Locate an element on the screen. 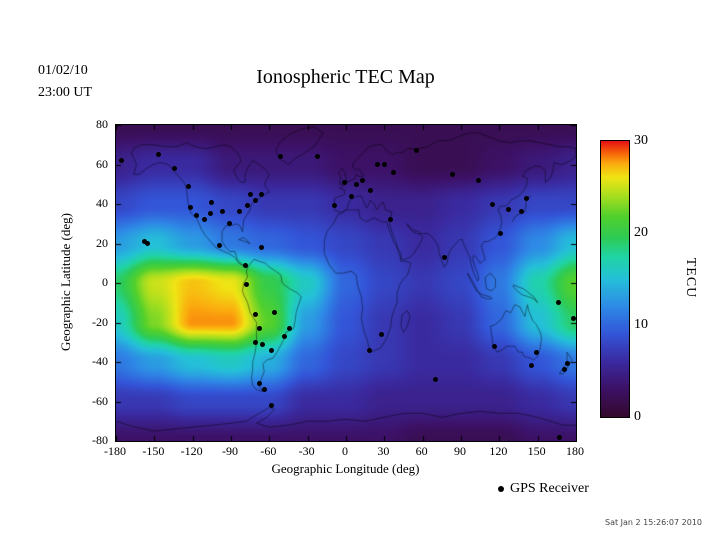 The width and height of the screenshot is (720, 540). x-axis-label: Geographic Longitude (deg) is located at coordinates (345, 468).